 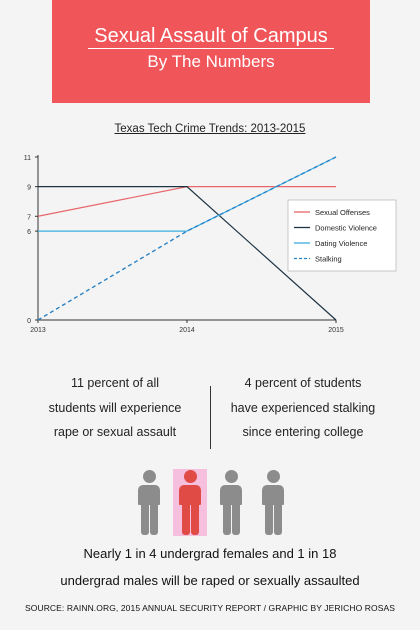 I want to click on y-tick-label: 11, so click(x=27, y=158).